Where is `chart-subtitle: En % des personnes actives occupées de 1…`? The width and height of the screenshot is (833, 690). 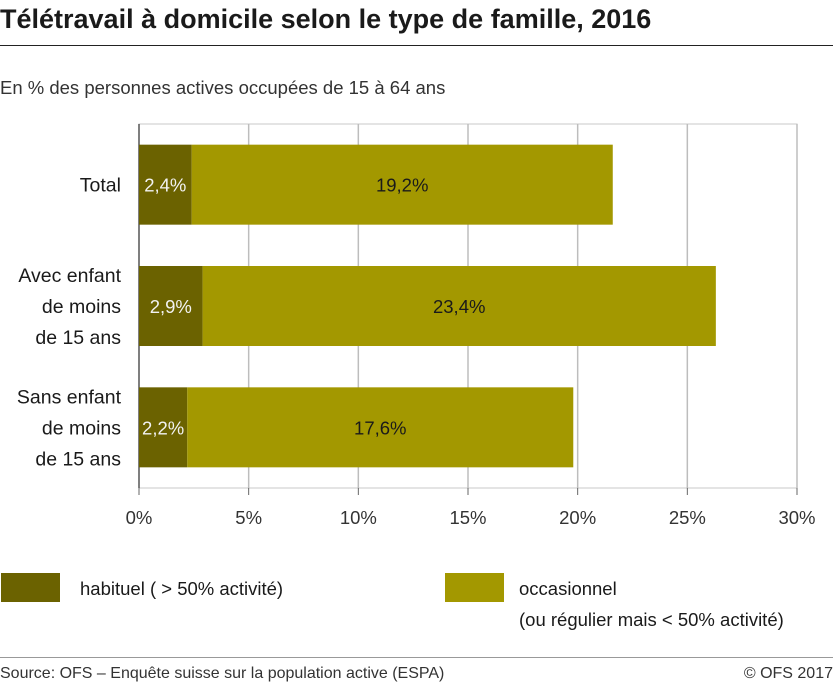
chart-subtitle: En % des personnes actives occupées de 1… is located at coordinates (223, 87).